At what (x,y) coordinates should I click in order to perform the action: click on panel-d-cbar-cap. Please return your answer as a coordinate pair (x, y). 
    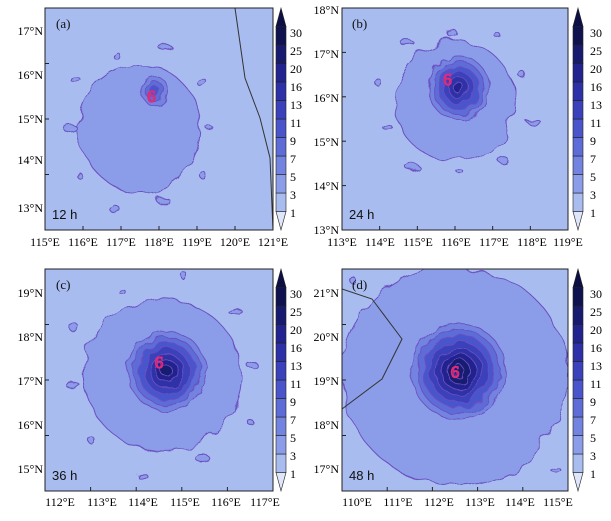
    Looking at the image, I should click on (578, 482).